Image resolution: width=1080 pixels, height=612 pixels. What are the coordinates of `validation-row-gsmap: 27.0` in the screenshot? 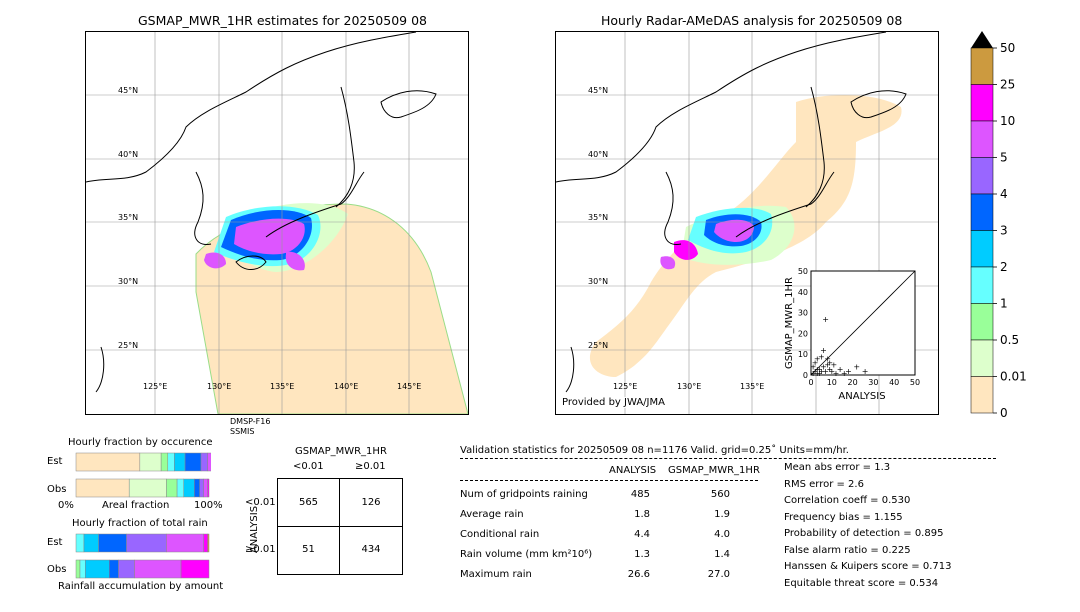 It's located at (718, 574).